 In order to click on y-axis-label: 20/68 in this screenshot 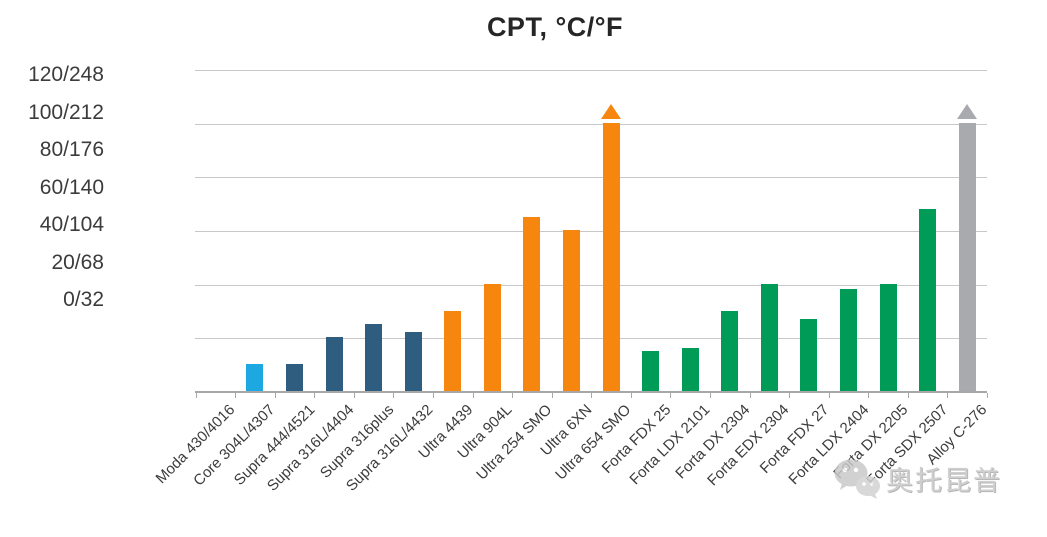, I will do `click(77, 262)`.